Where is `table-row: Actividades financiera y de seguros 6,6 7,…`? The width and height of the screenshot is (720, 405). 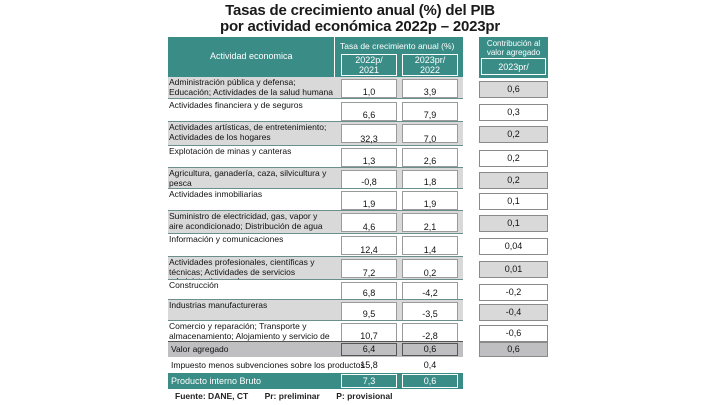 table-row: Actividades financiera y de seguros 6,6 7,… is located at coordinates (315, 111).